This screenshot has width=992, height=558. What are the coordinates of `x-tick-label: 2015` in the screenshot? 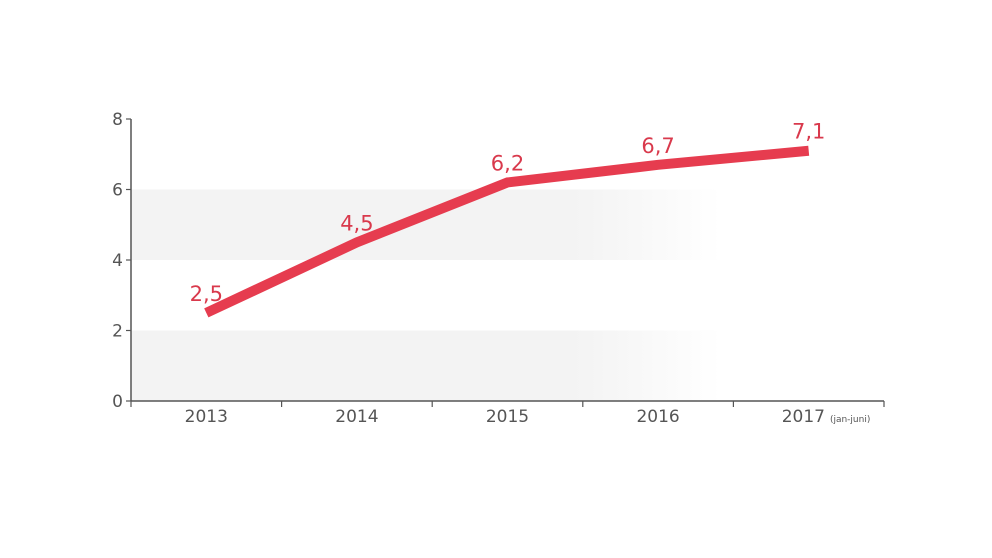 It's located at (507, 417).